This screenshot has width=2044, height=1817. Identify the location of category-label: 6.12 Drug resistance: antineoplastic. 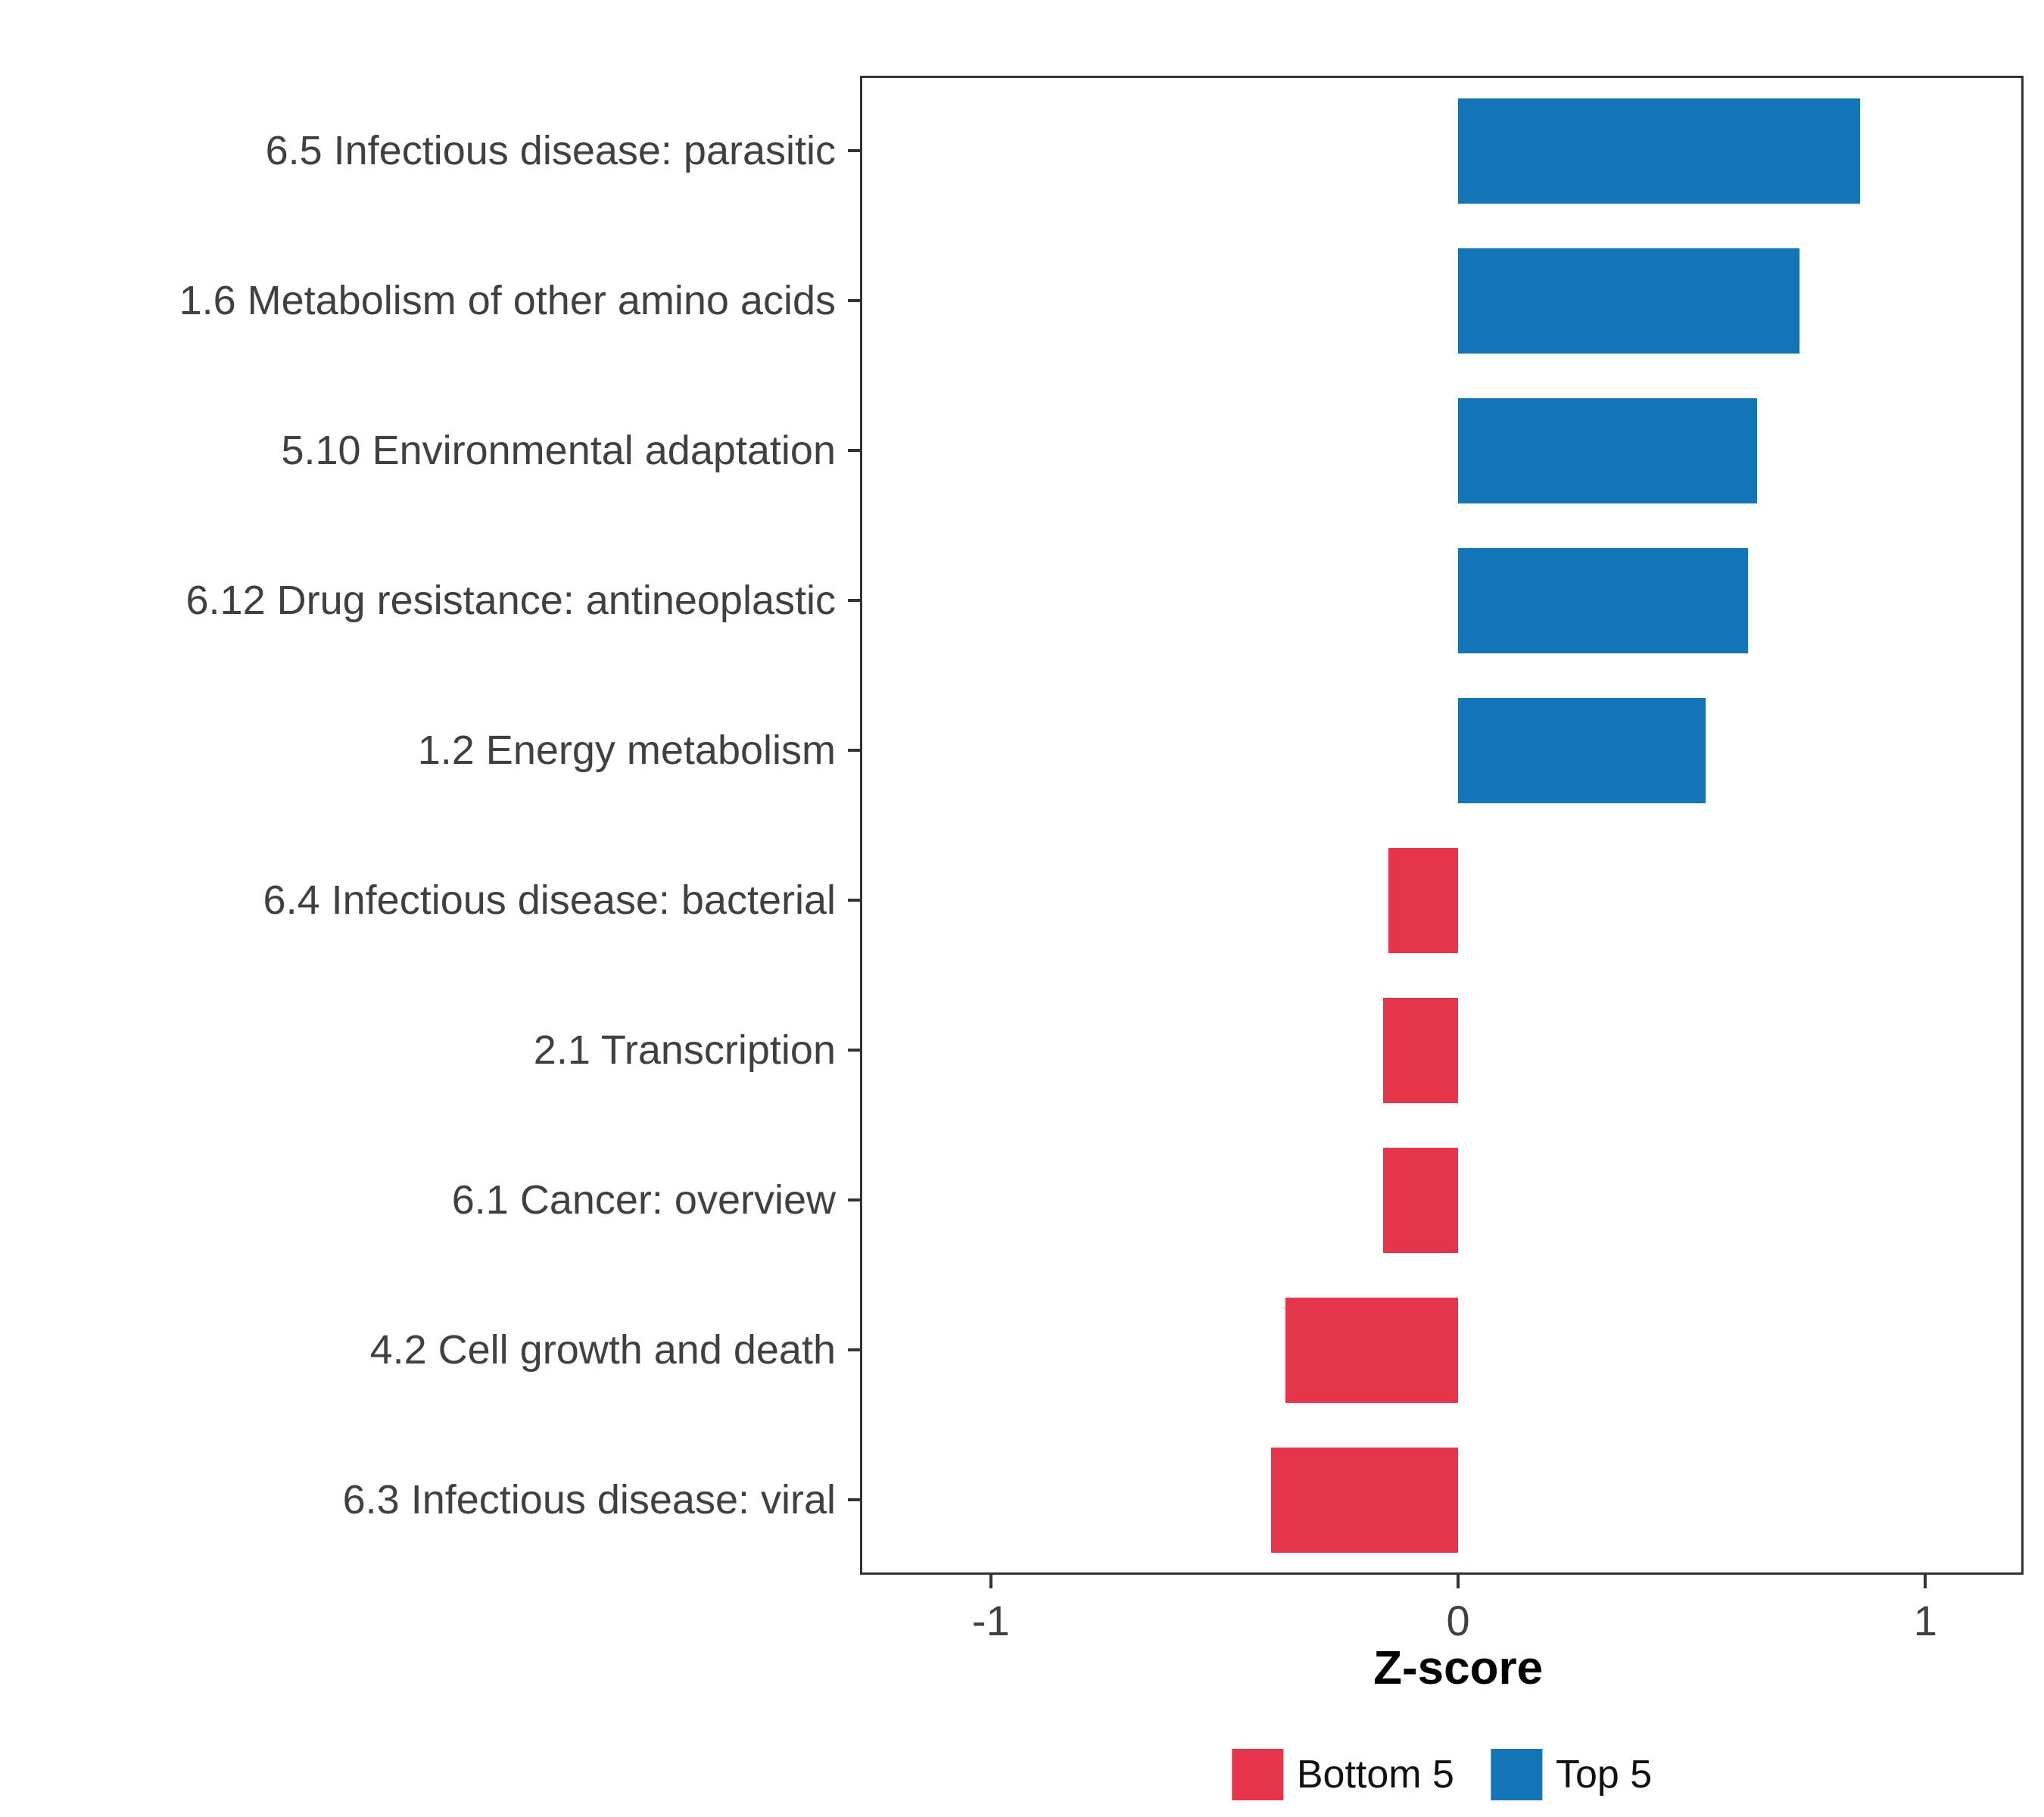
(511, 600).